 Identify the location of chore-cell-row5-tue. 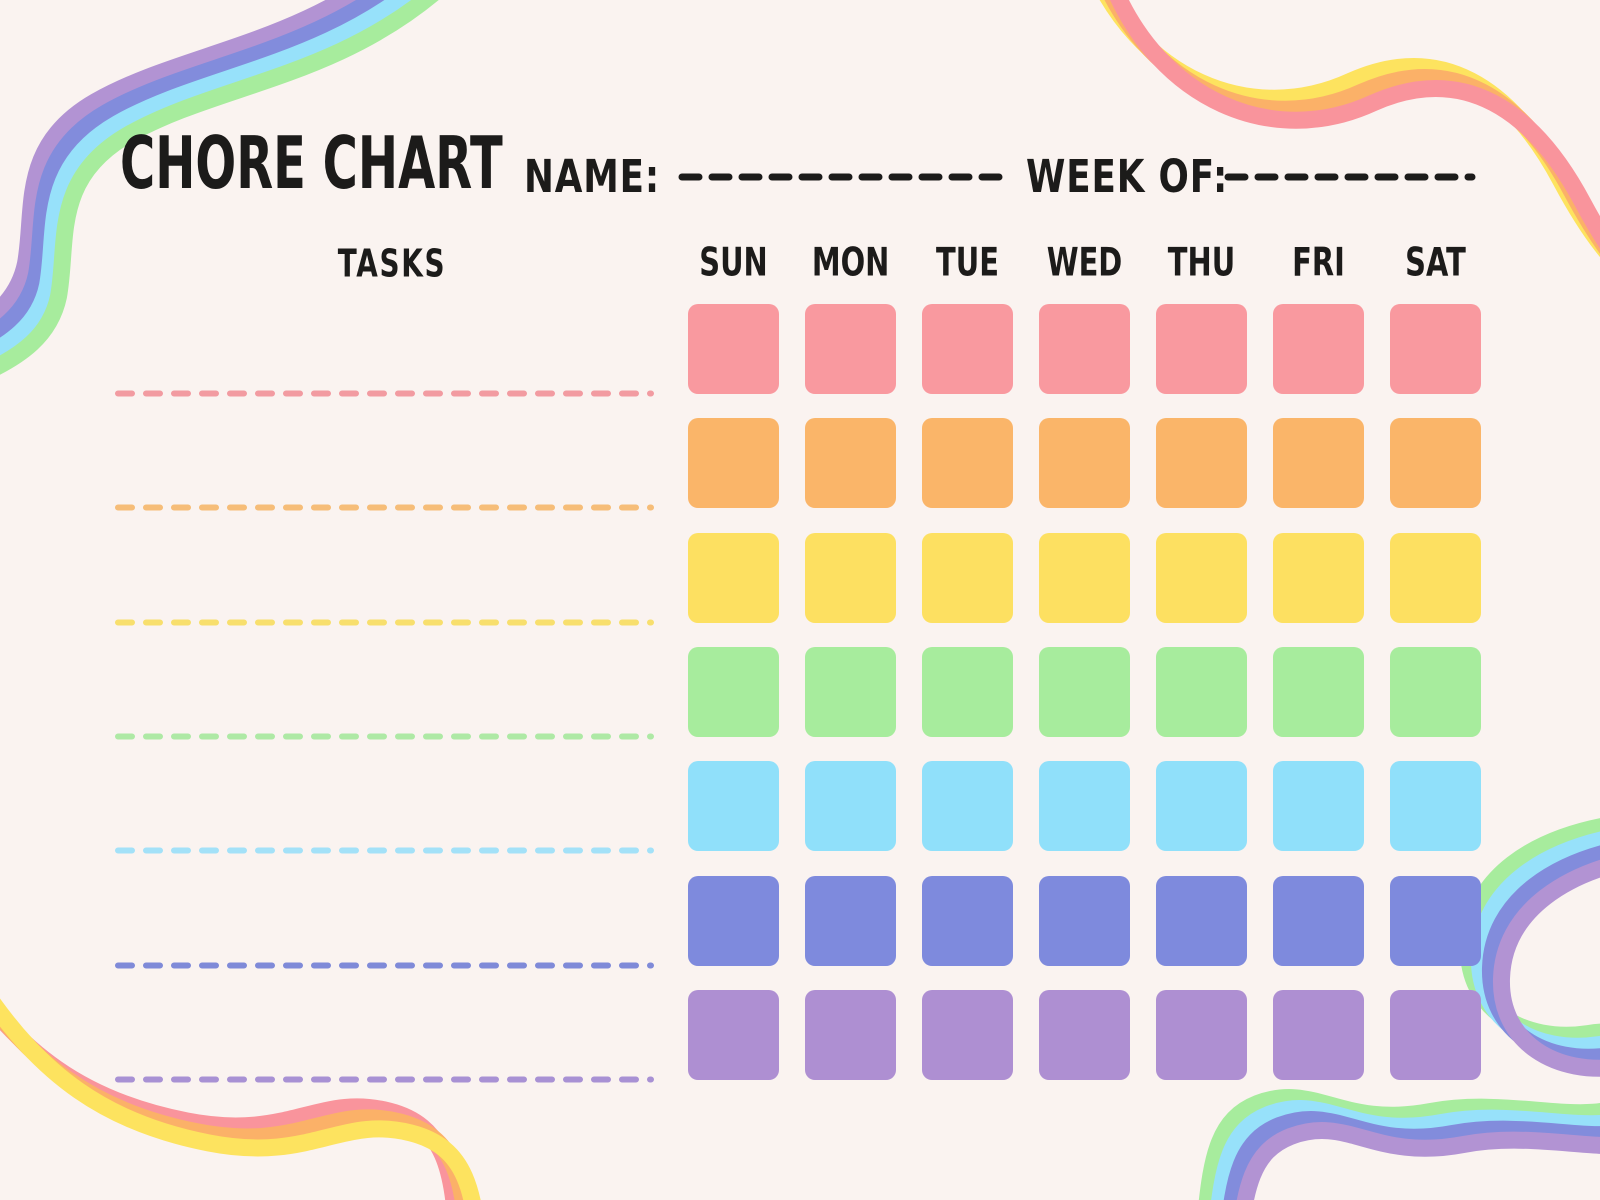
(967, 806).